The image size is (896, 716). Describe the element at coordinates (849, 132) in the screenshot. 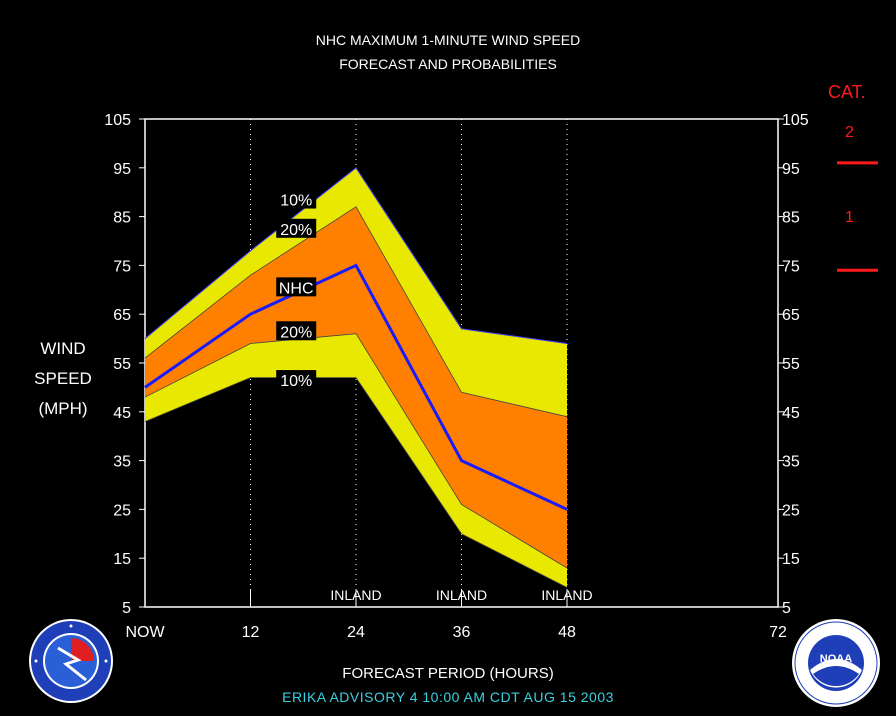

I see `category-2-label: 2` at that location.